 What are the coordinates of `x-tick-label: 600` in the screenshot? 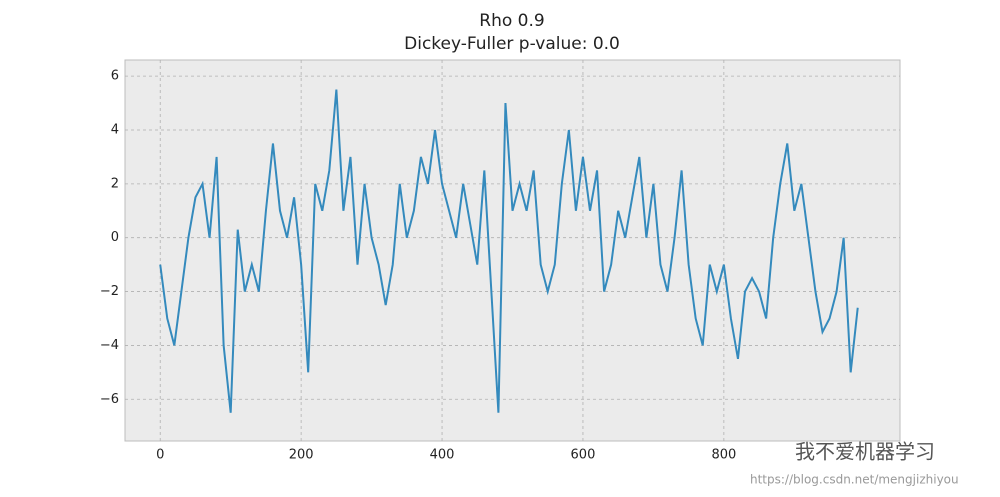 It's located at (583, 455).